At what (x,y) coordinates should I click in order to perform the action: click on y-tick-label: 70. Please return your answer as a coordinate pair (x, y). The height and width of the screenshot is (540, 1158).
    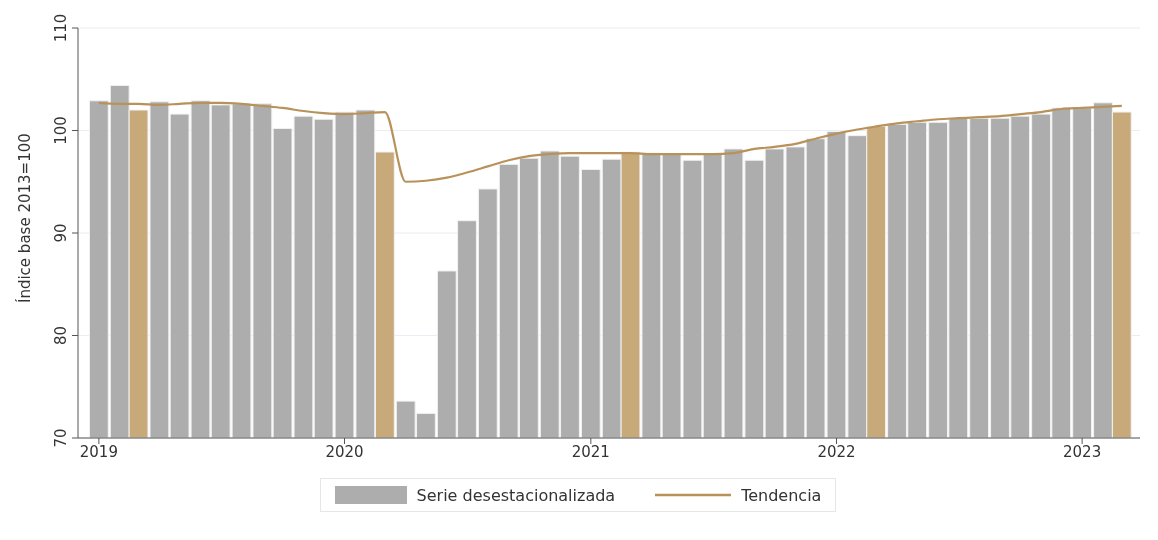
    Looking at the image, I should click on (61, 438).